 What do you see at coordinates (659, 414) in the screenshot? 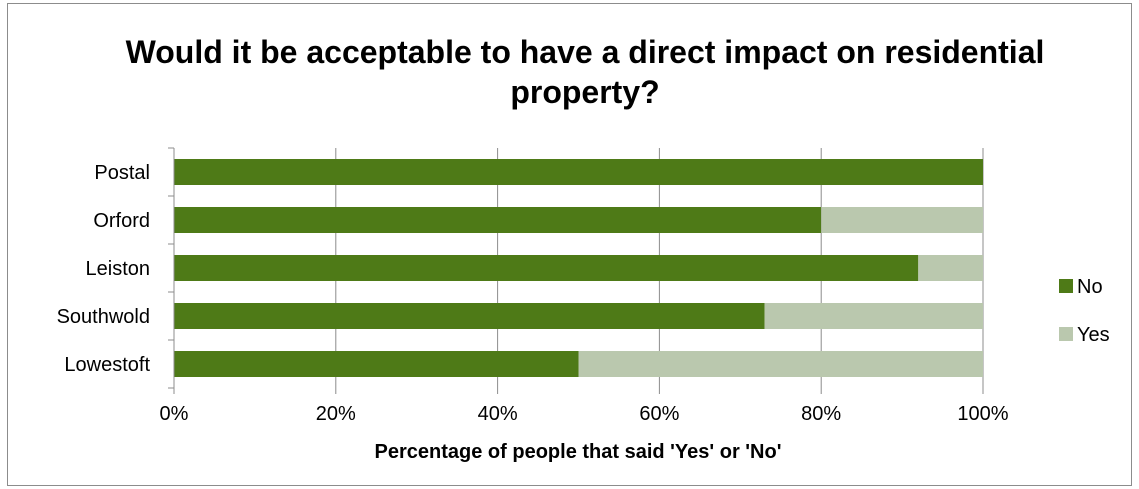
I see `x-tick-label: 60%` at bounding box center [659, 414].